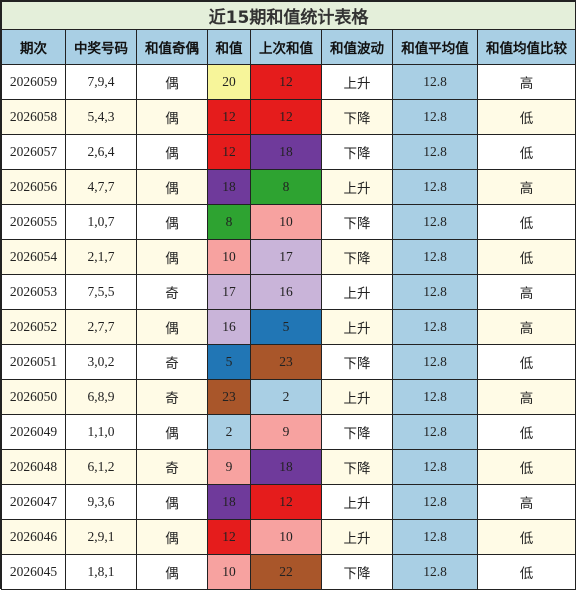 The image size is (576, 590). I want to click on table-row: 2026052 2,7,7 偶 16 5 上升 12.8 高, so click(288, 327).